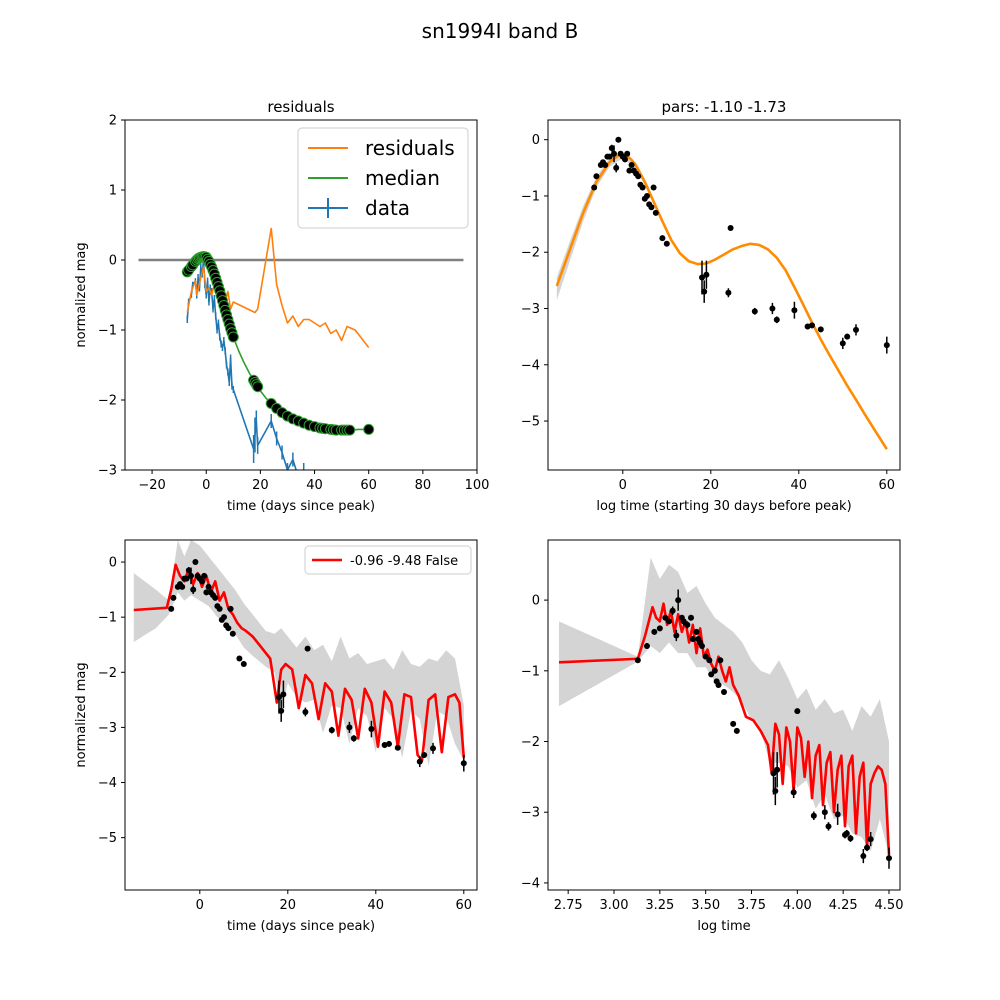  Describe the element at coordinates (387, 208) in the screenshot. I see `legend-label: data` at that location.